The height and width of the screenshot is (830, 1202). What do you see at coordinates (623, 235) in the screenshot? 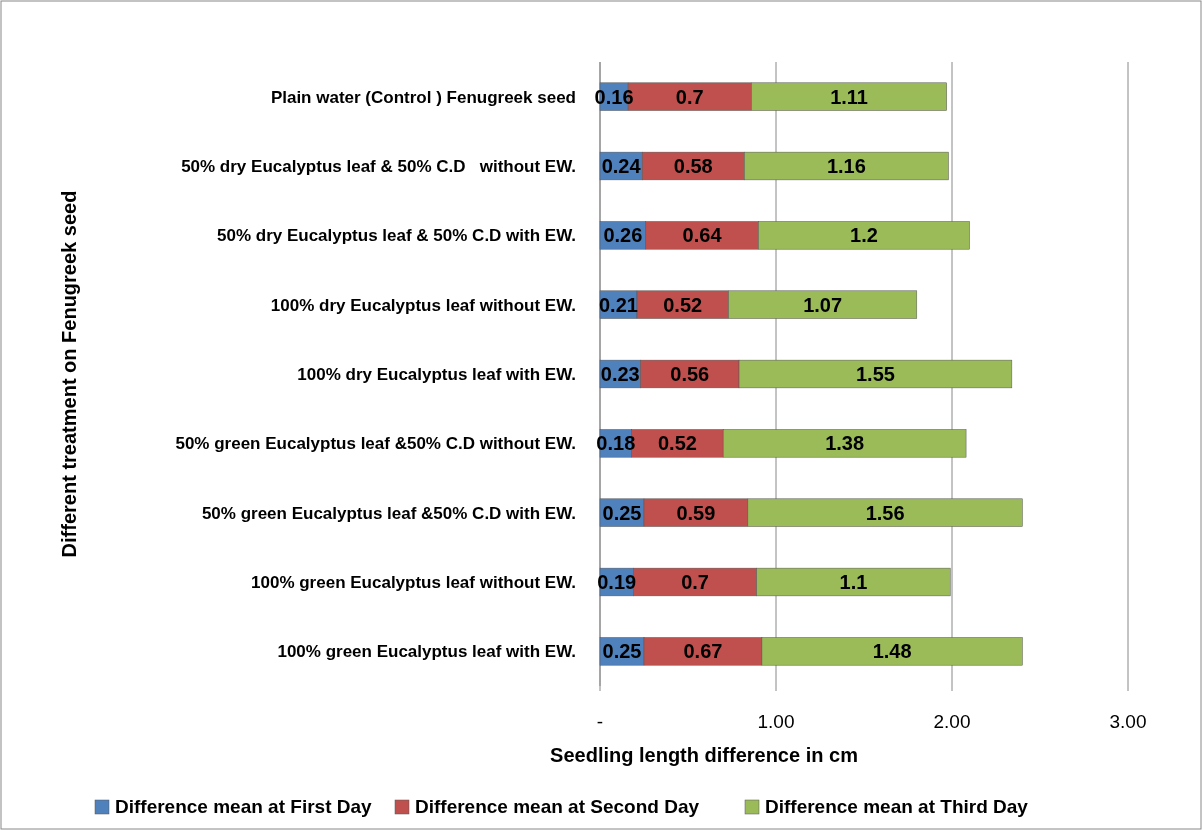
I see `data-label: 0.26` at bounding box center [623, 235].